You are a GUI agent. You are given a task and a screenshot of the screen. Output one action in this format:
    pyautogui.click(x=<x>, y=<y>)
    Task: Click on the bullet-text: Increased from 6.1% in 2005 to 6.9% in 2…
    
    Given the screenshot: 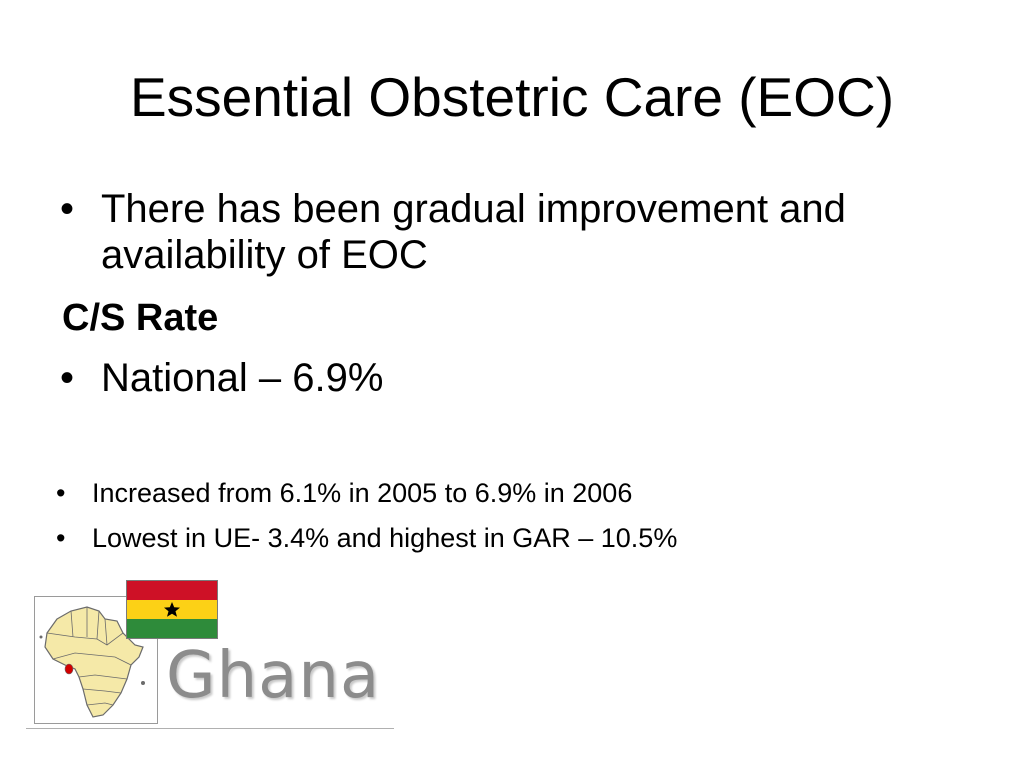 What is the action you would take?
    pyautogui.click(x=362, y=493)
    